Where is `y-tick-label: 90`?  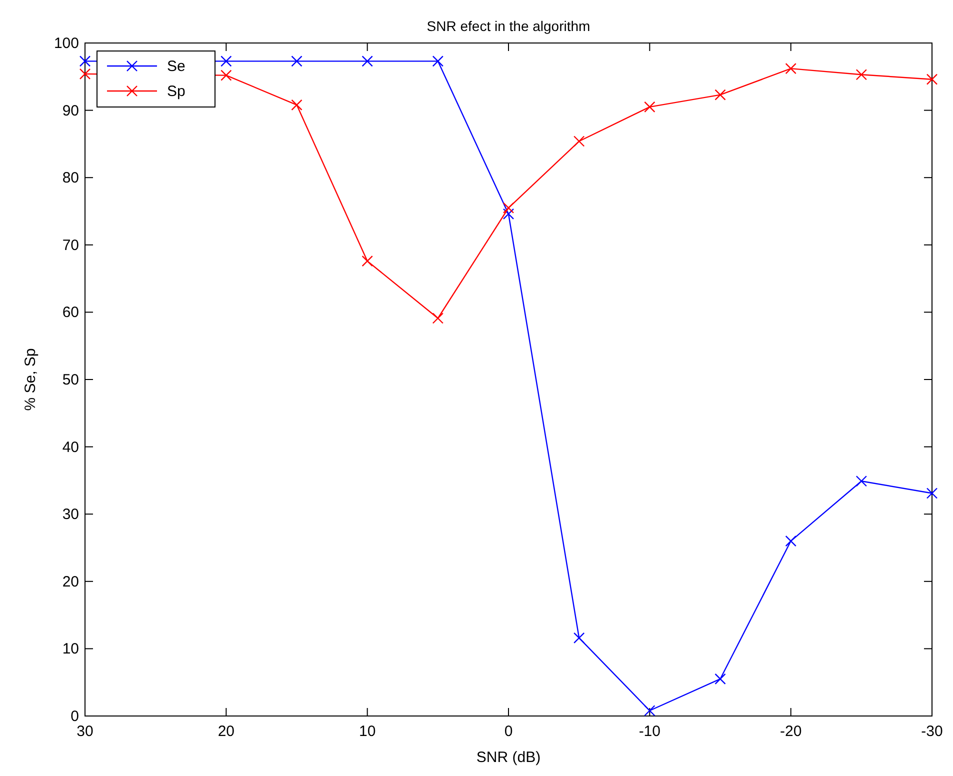 y-tick-label: 90 is located at coordinates (70, 111).